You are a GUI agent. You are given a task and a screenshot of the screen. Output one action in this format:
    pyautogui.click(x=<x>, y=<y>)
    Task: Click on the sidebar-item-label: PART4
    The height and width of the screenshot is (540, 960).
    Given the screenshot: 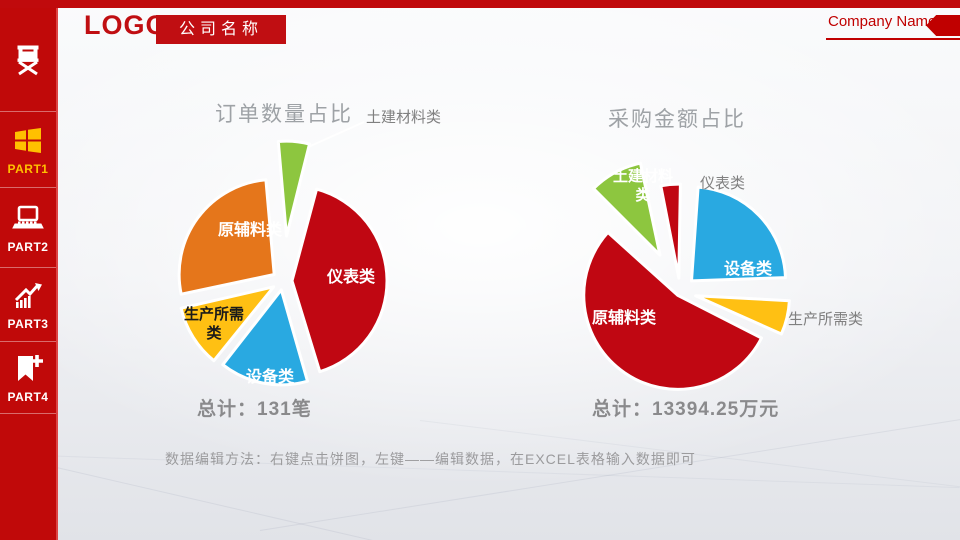 What is the action you would take?
    pyautogui.click(x=28, y=396)
    